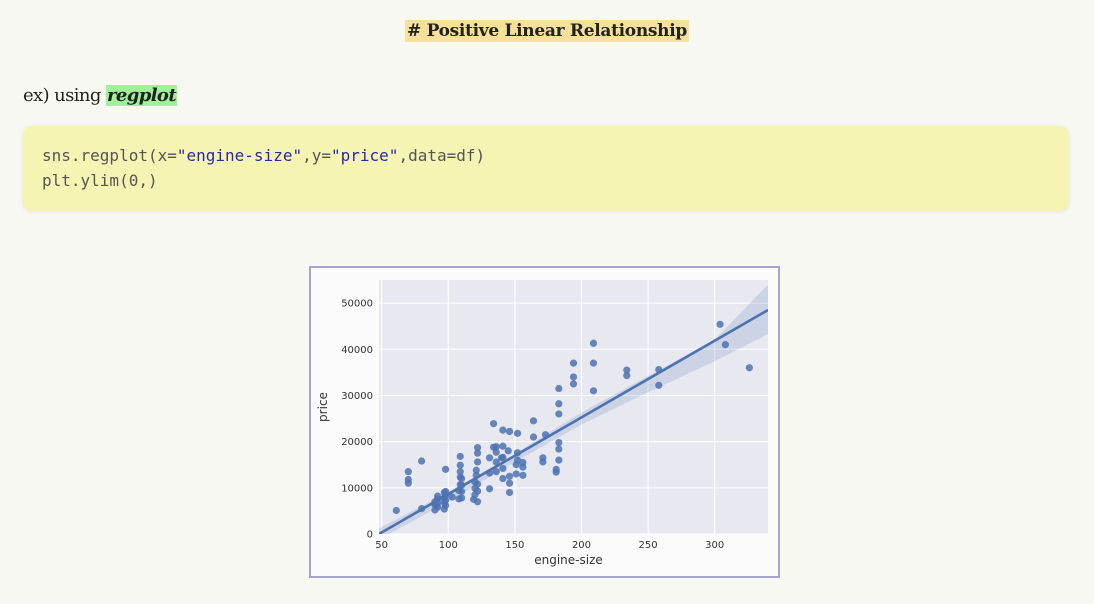 The height and width of the screenshot is (604, 1094). I want to click on regression-line, so click(573, 421).